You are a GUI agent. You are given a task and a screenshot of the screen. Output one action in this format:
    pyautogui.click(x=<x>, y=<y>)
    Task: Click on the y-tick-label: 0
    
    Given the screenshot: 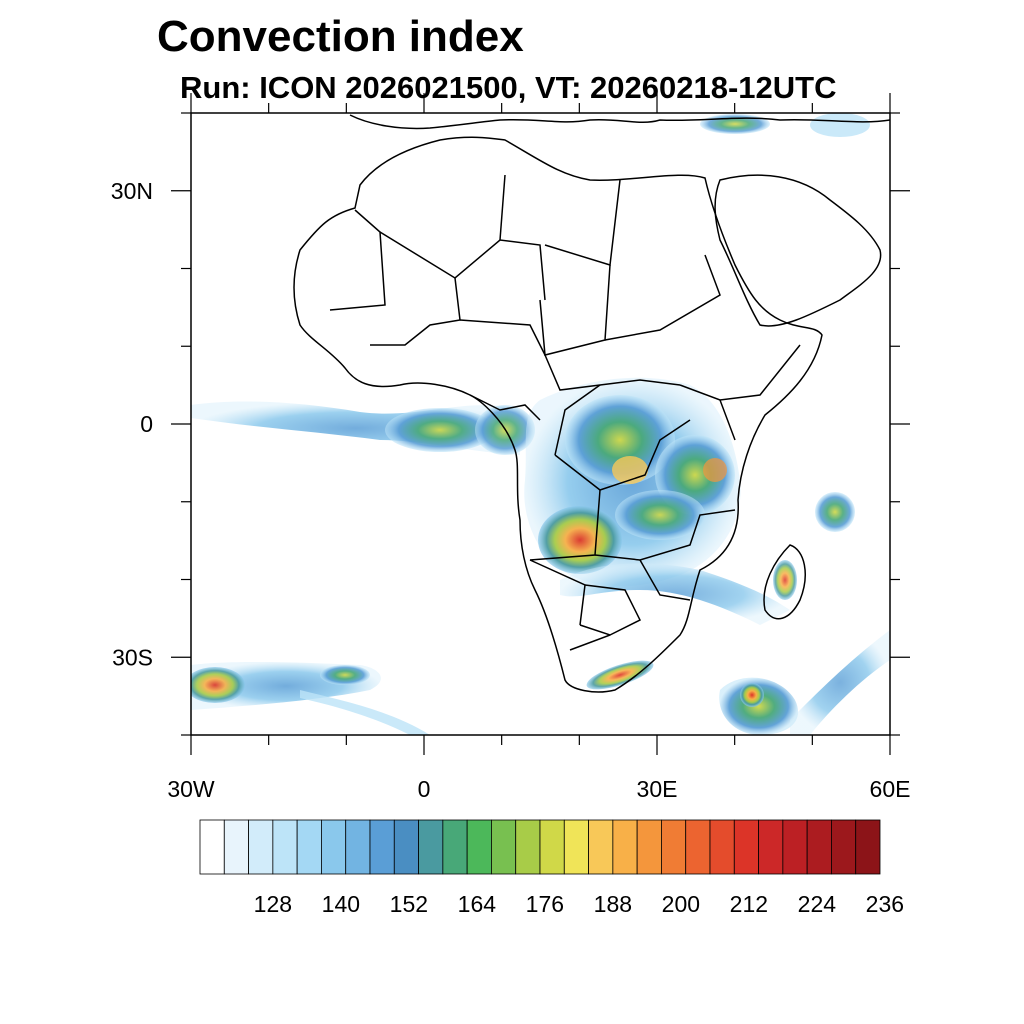 What is the action you would take?
    pyautogui.click(x=146, y=424)
    